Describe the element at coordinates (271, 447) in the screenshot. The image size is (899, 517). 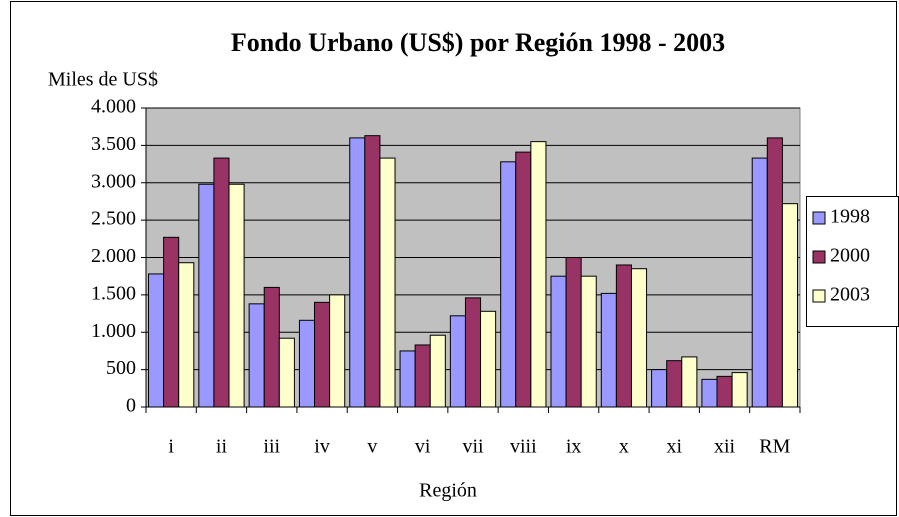
I see `x-tick-label: iii` at that location.